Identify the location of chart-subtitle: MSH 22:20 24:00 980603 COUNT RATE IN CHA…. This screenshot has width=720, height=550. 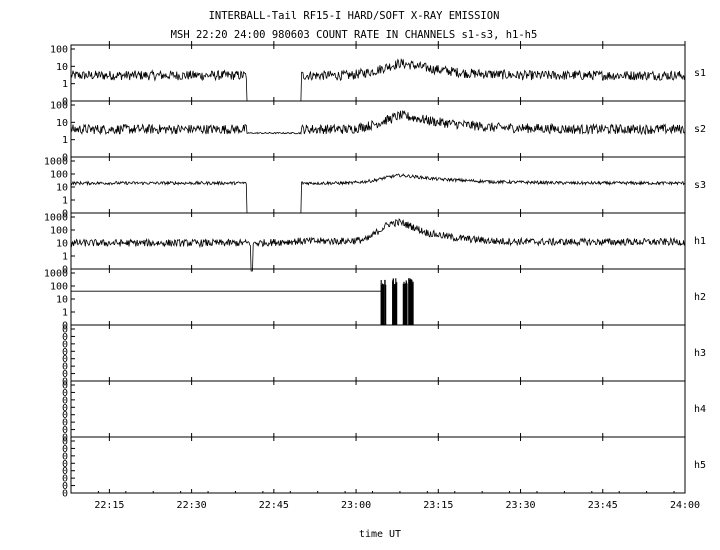
(354, 35).